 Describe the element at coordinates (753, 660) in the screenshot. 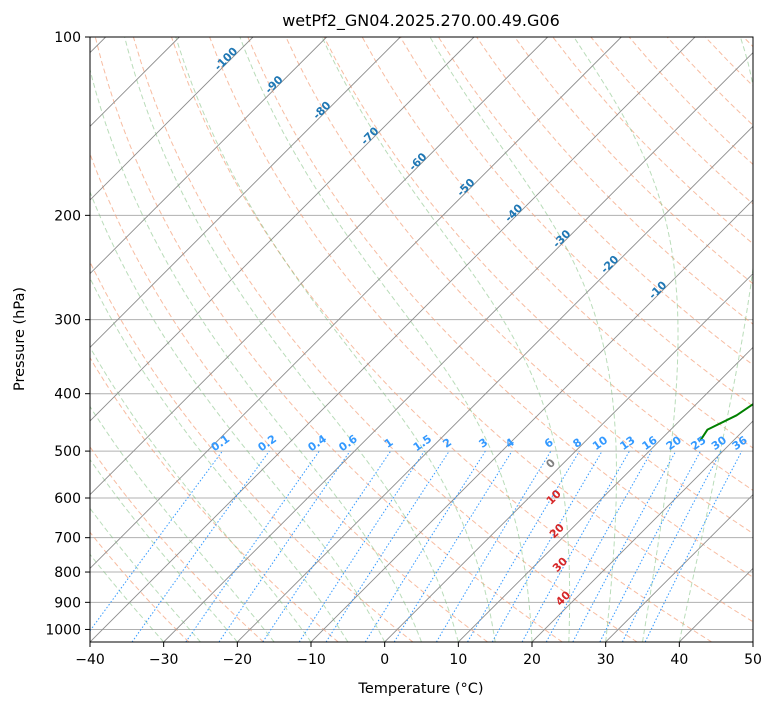

I see `x-tick-label: 50` at that location.